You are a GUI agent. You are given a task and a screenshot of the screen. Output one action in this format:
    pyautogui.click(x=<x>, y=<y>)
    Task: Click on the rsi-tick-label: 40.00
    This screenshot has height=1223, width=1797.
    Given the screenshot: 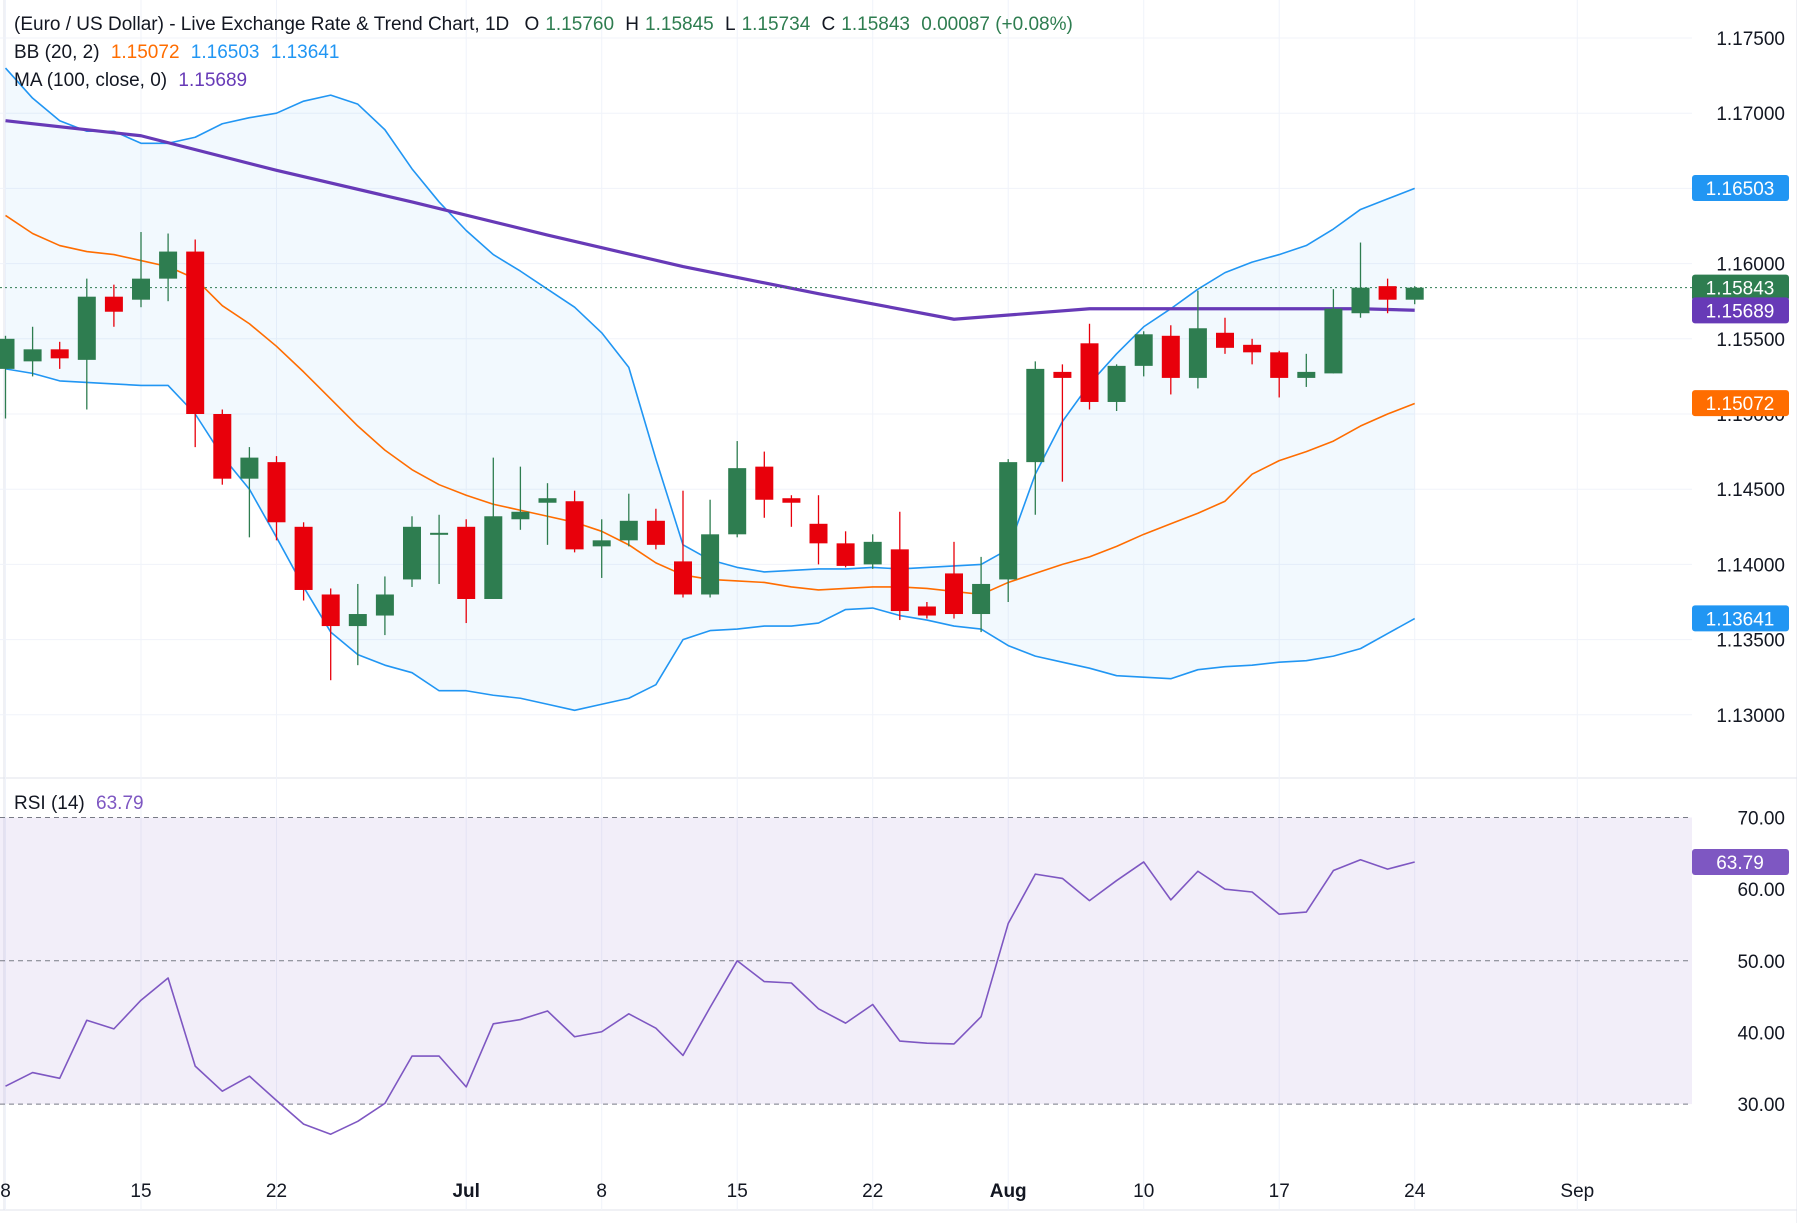 What is the action you would take?
    pyautogui.click(x=1761, y=1033)
    